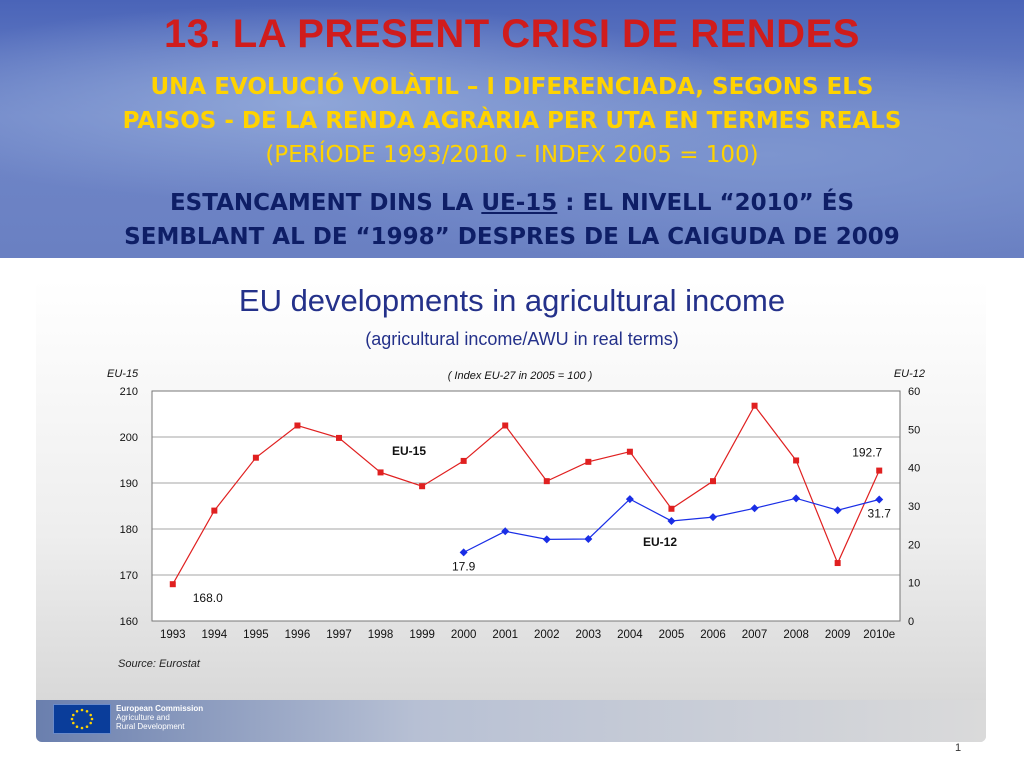  I want to click on x-tick-label: 1998, so click(381, 635).